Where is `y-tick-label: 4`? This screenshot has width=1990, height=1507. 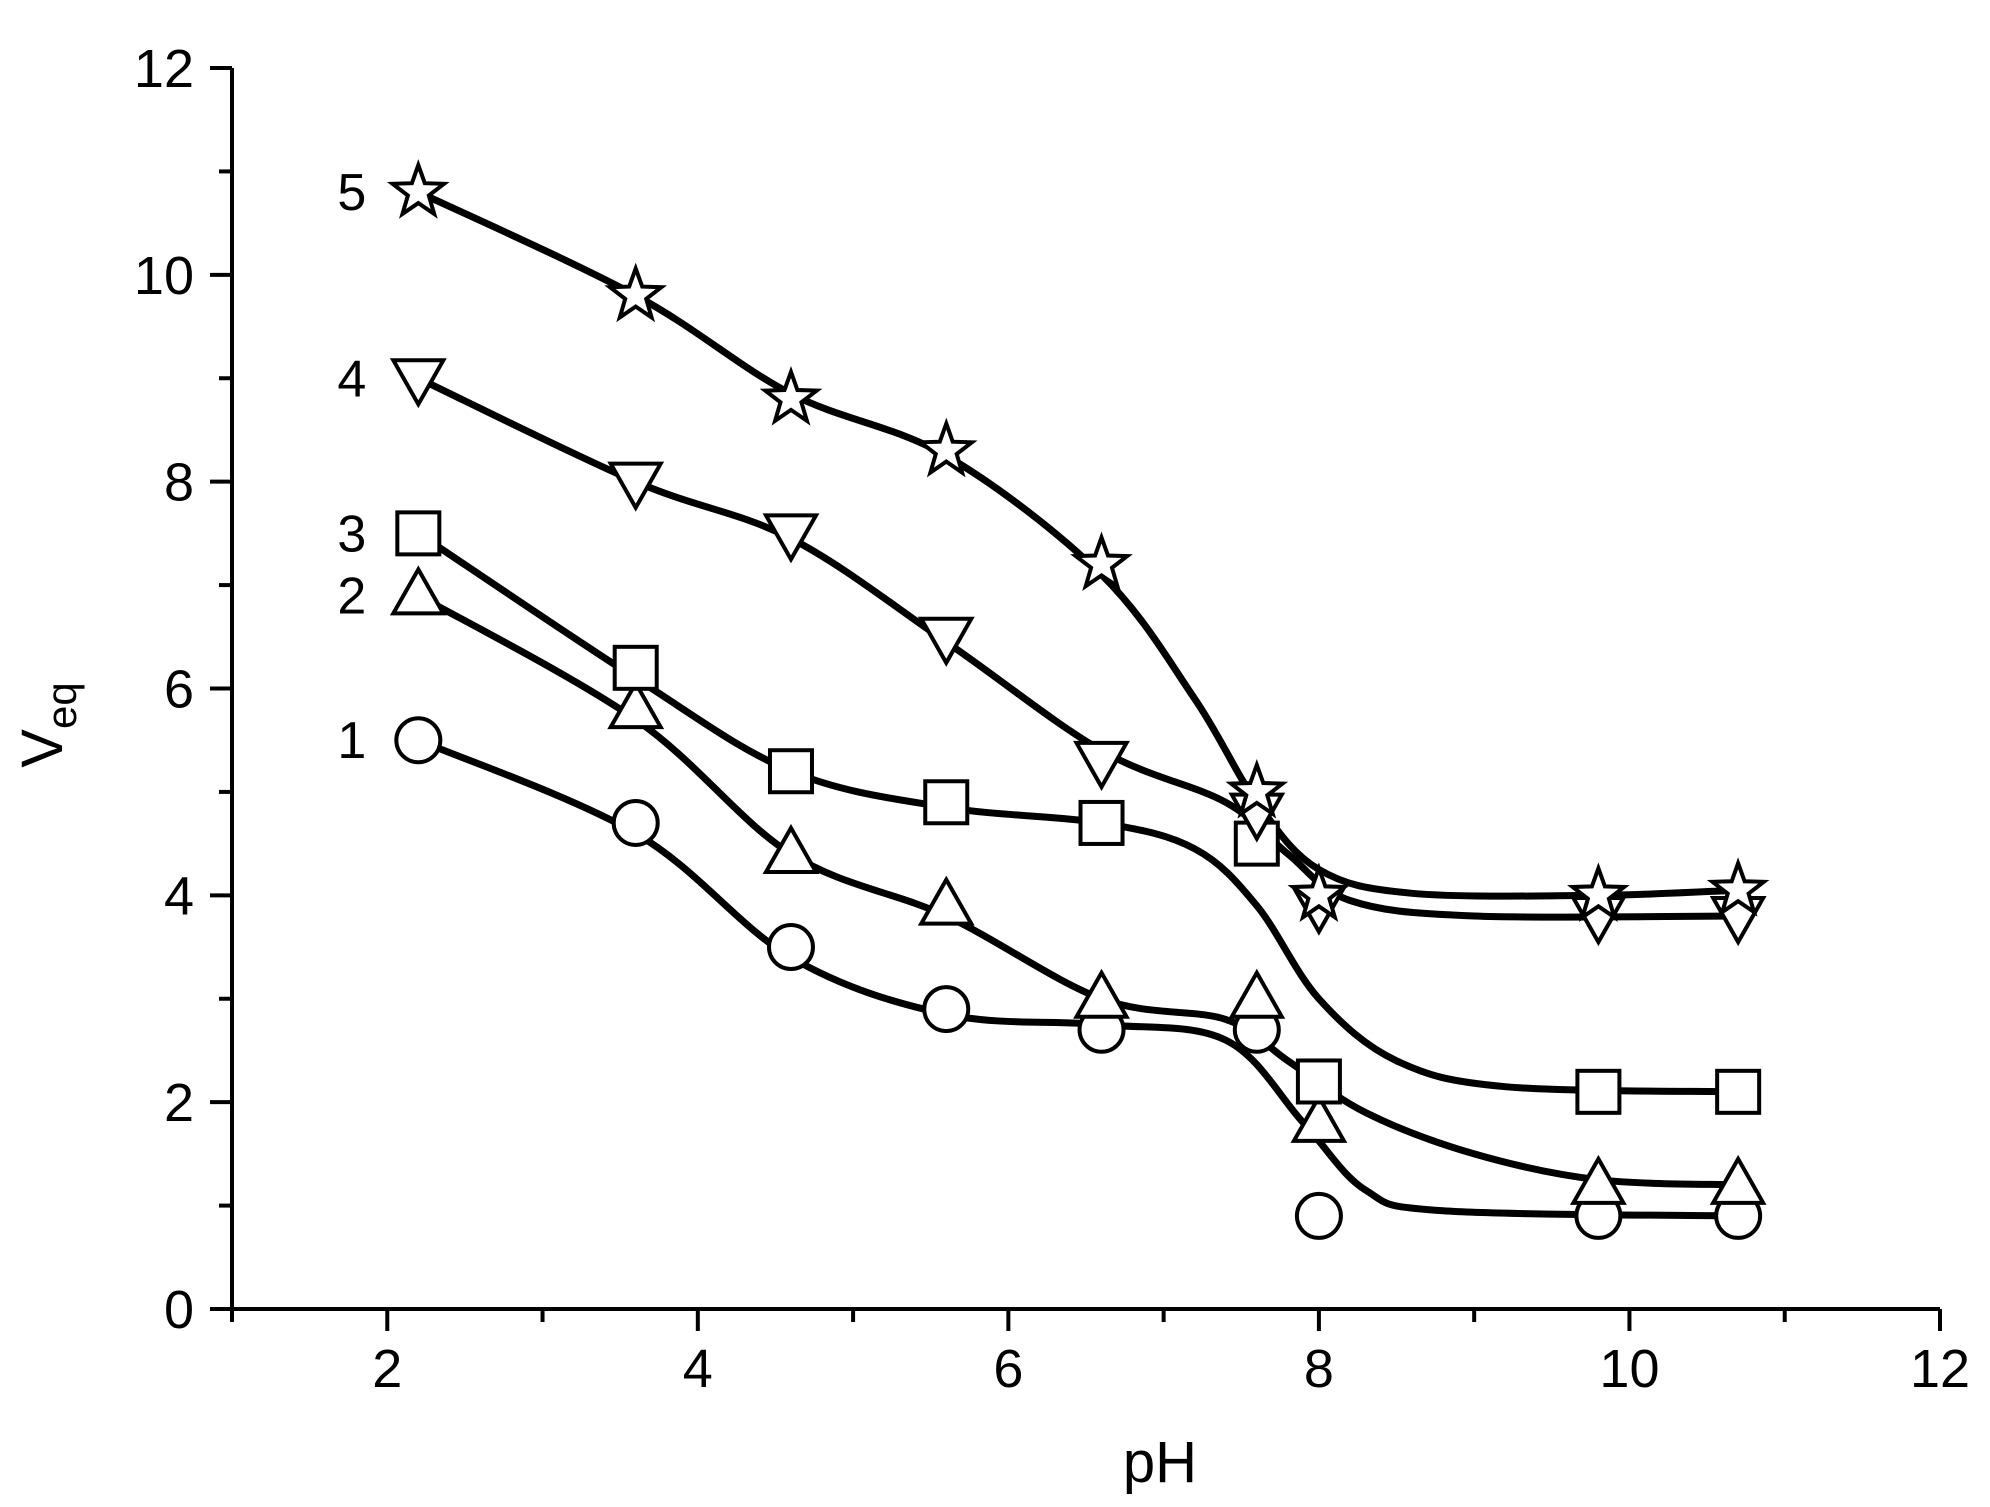 y-tick-label: 4 is located at coordinates (179, 896).